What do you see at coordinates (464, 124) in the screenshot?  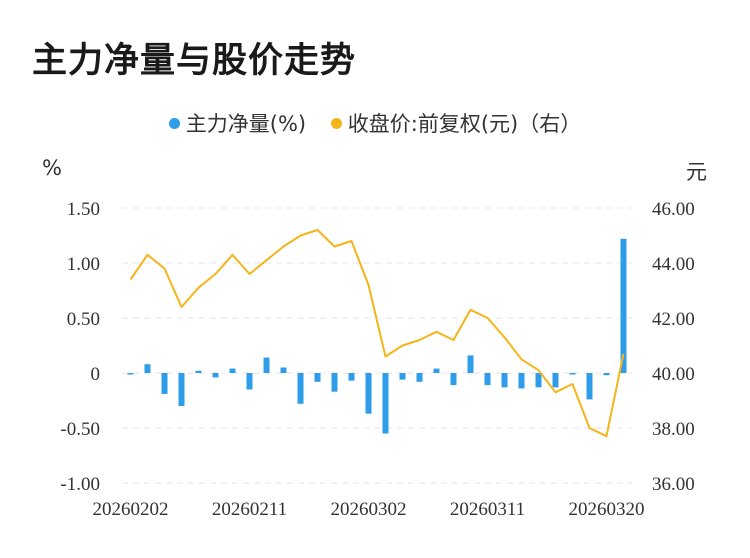 I see `legend-label-close-price: 收盘价:前复权(元)（右）` at bounding box center [464, 124].